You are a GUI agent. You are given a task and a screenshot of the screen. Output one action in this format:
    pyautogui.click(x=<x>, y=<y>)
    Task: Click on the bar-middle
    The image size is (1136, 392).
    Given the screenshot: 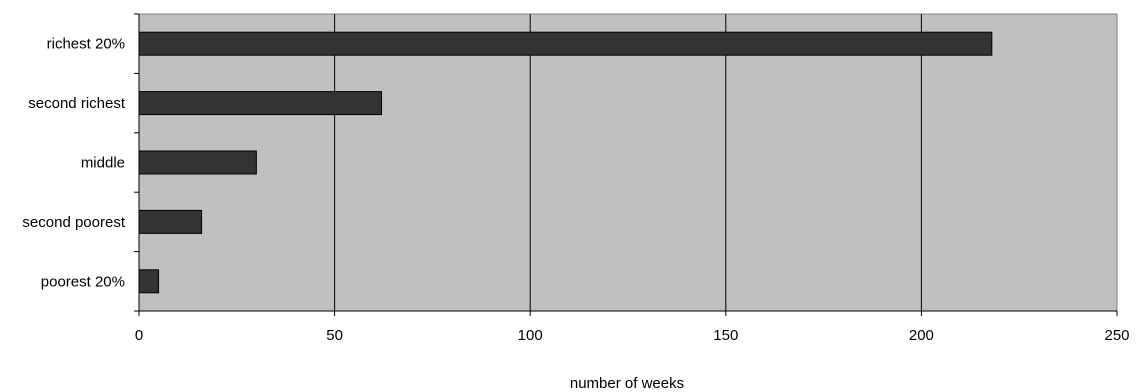 What is the action you would take?
    pyautogui.click(x=197, y=162)
    